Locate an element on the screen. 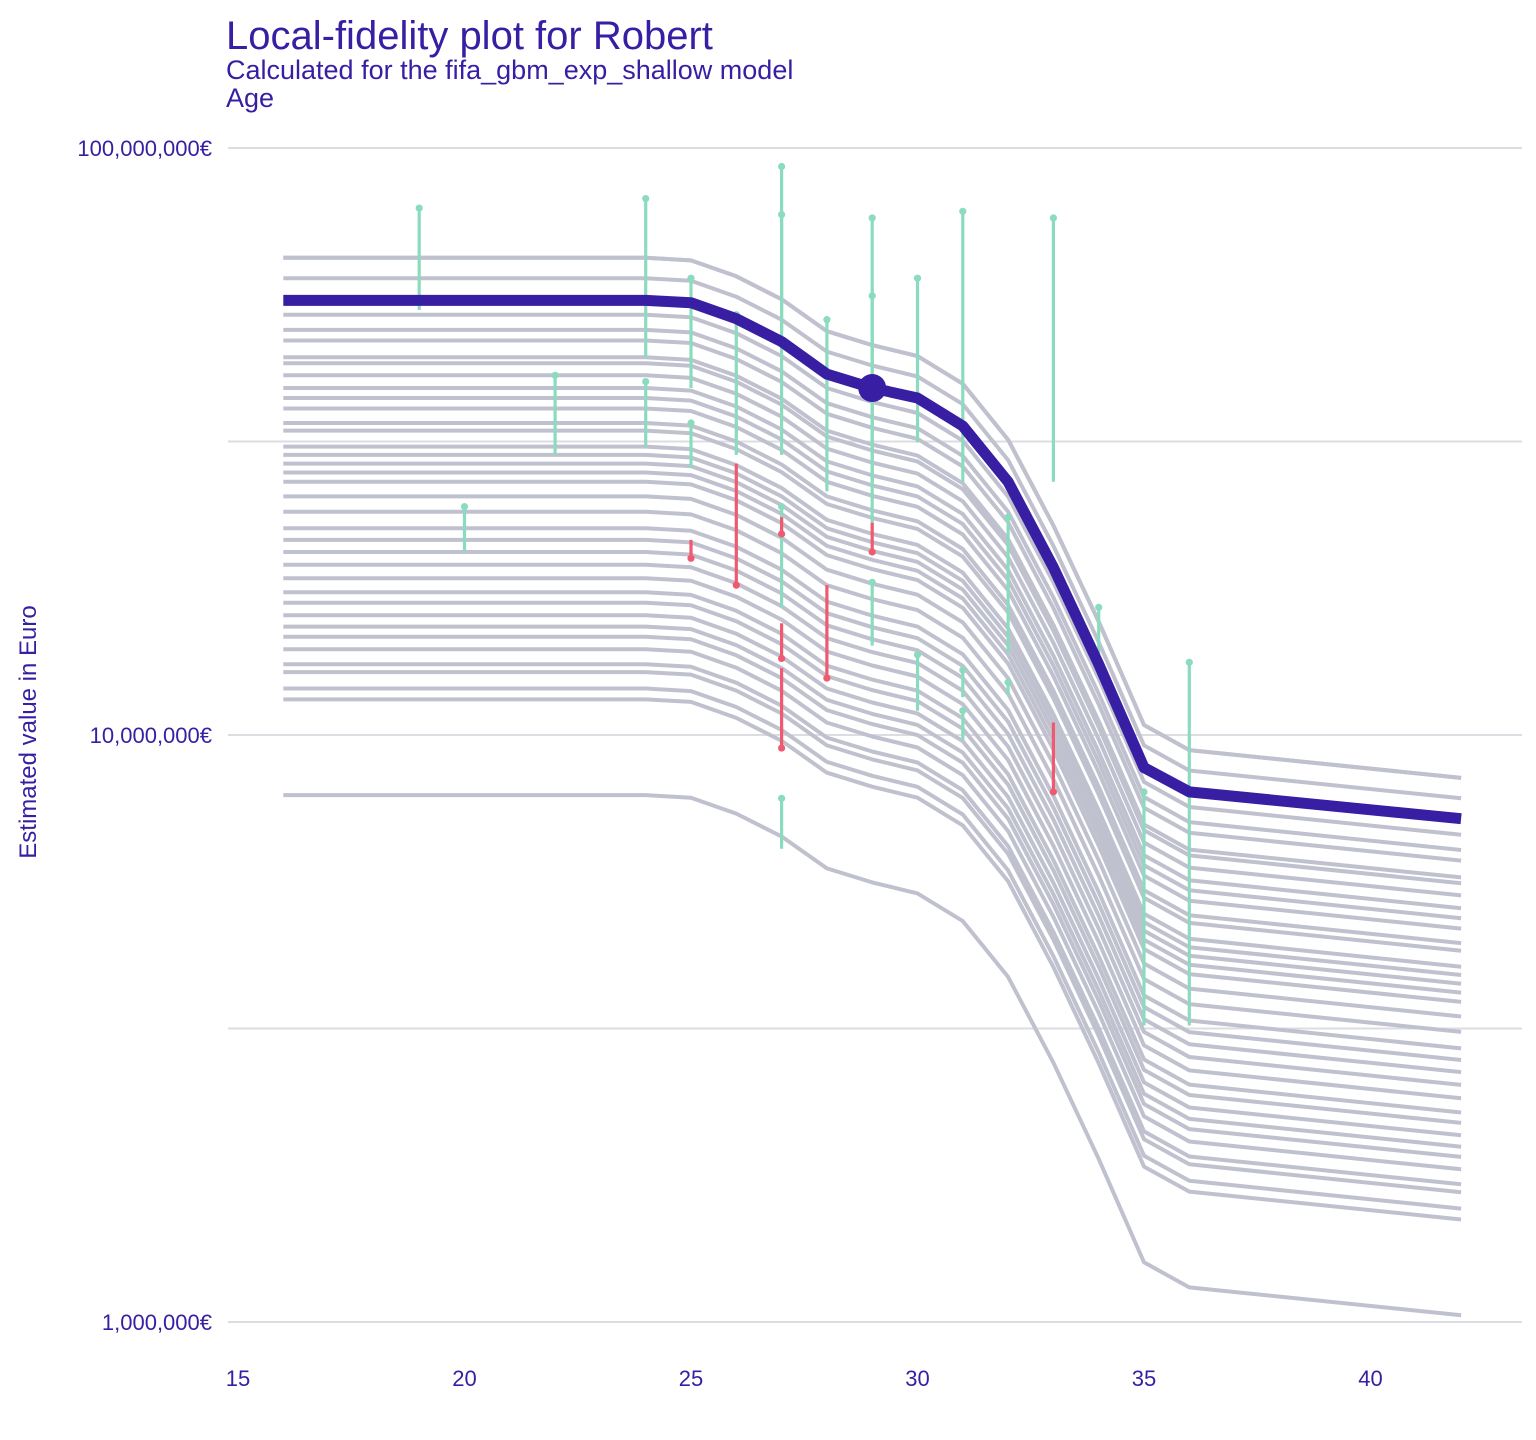 This screenshot has width=1536, height=1440. x-tick-label: 20 is located at coordinates (464, 1378).